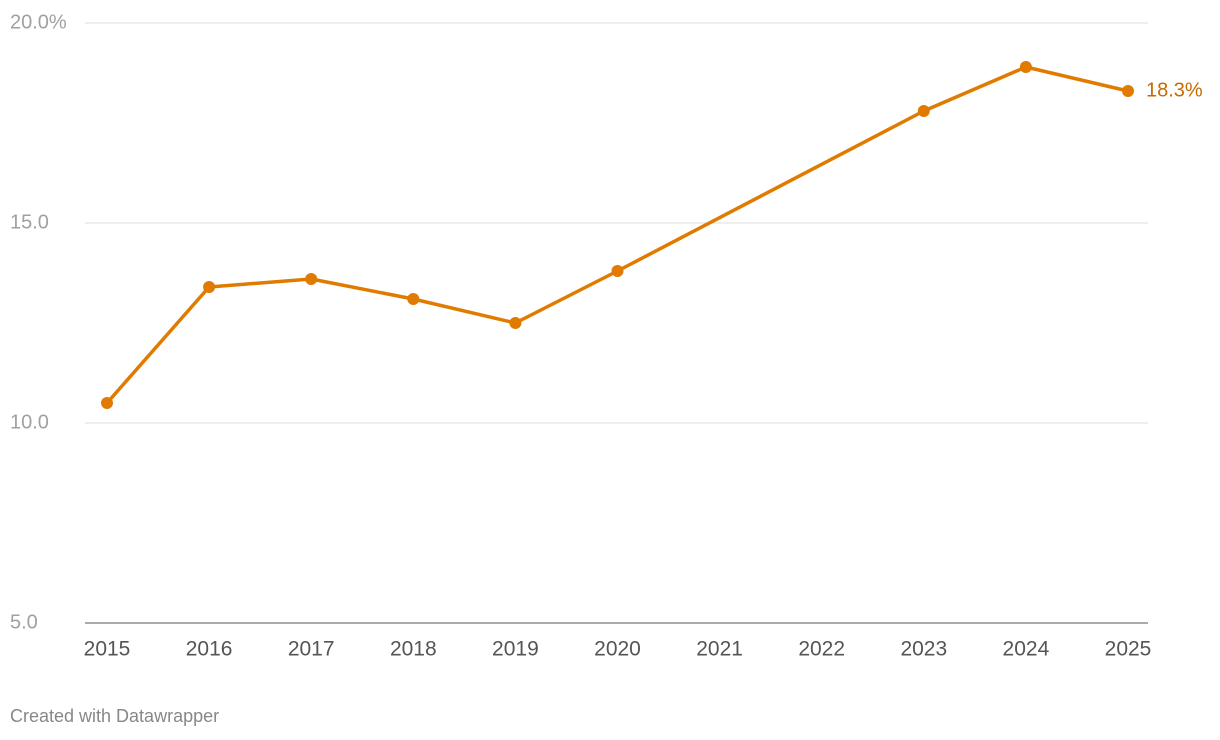 This screenshot has width=1220, height=740. I want to click on y-tick-label: 15.0, so click(29, 222).